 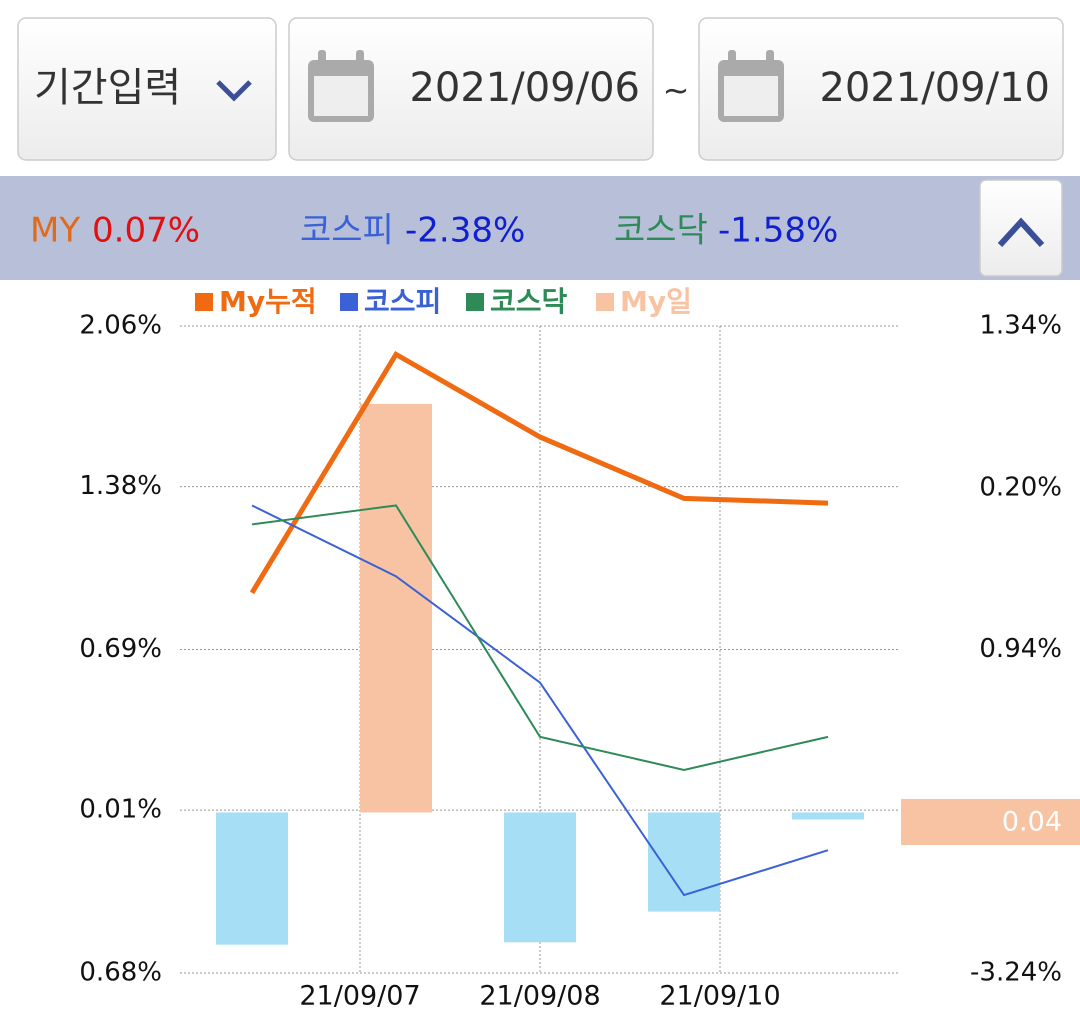 I want to click on y2-tick-label: 0.94%, so click(x=1020, y=649).